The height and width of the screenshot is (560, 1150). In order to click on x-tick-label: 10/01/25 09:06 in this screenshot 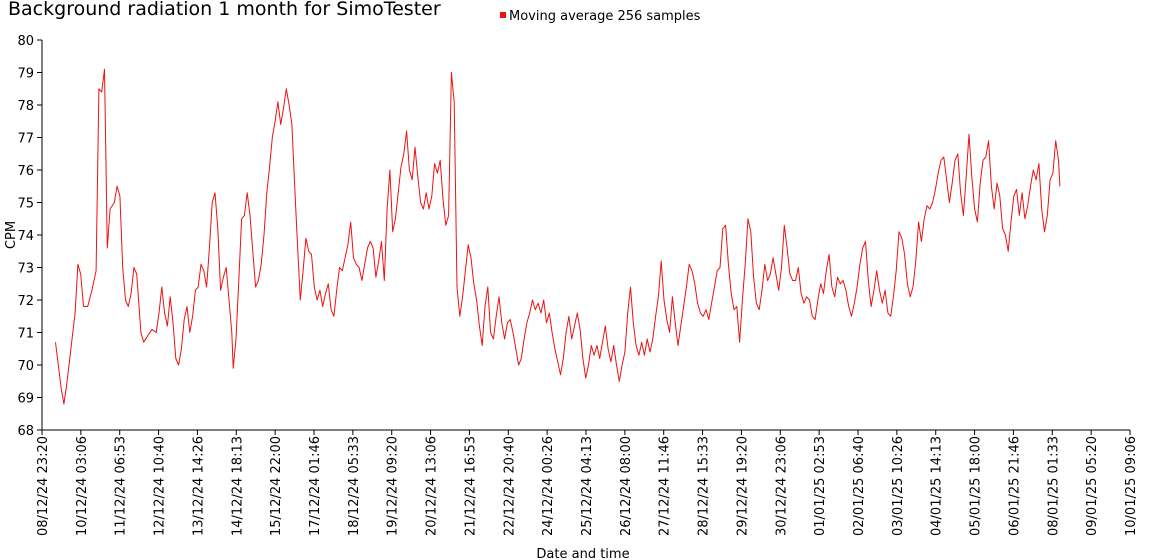, I will do `click(1131, 486)`.